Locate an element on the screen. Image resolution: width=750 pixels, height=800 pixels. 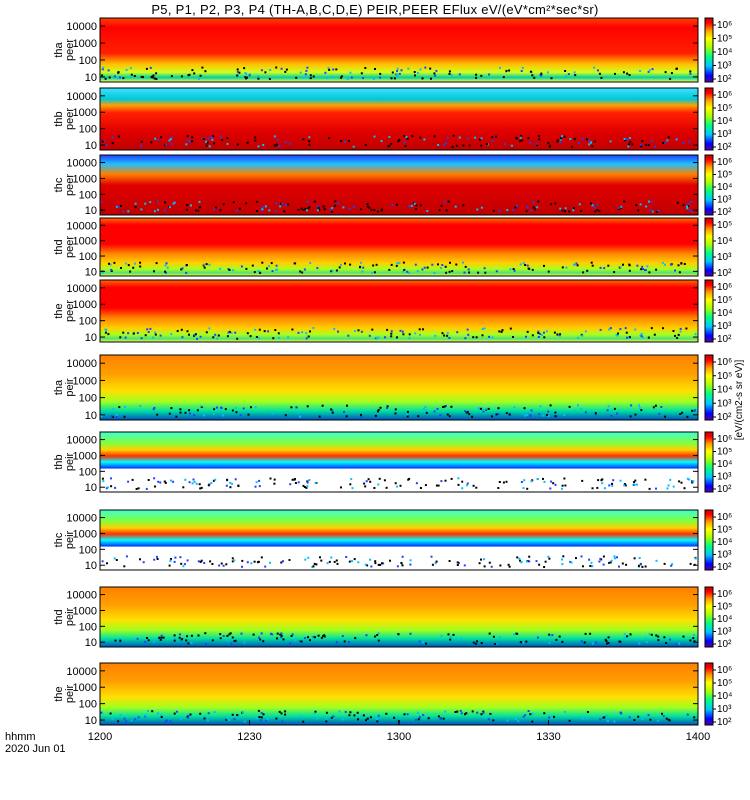
panel-label: thb is located at coordinates (59, 461).